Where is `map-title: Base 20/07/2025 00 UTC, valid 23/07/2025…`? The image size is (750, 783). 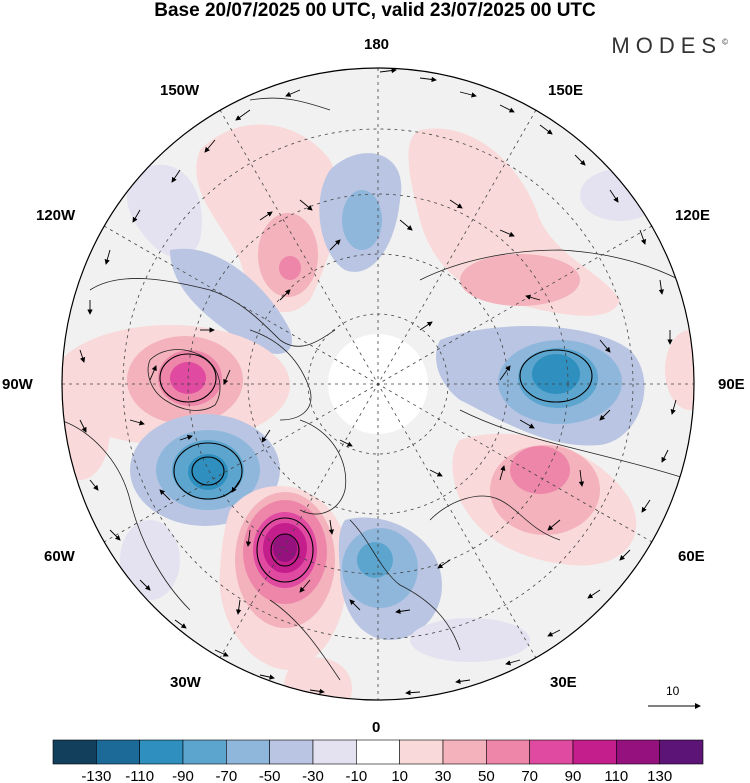 map-title: Base 20/07/2025 00 UTC, valid 23/07/2025… is located at coordinates (375, 10).